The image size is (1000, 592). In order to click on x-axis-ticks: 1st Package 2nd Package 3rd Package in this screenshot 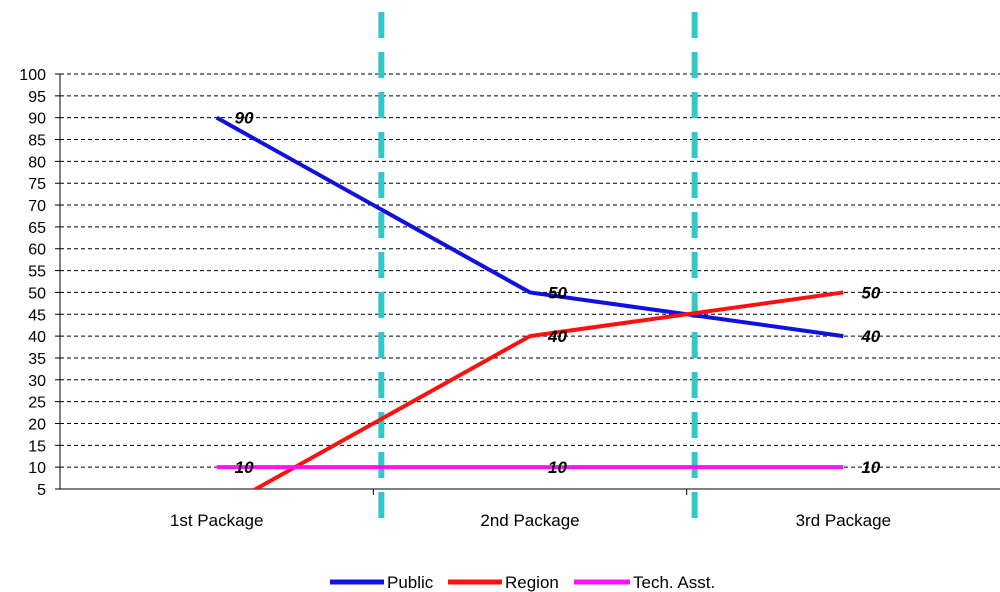, I will do `click(530, 509)`.